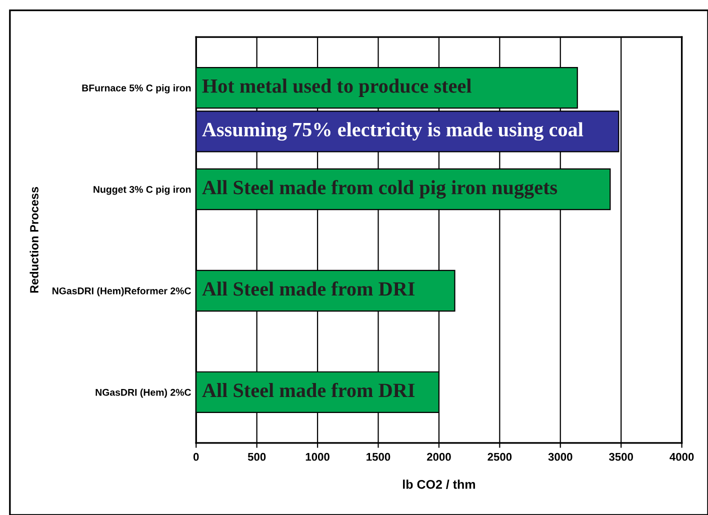  What do you see at coordinates (121, 291) in the screenshot?
I see `y-tick-label: NGasDRI (Hem)Reformer 2%C` at bounding box center [121, 291].